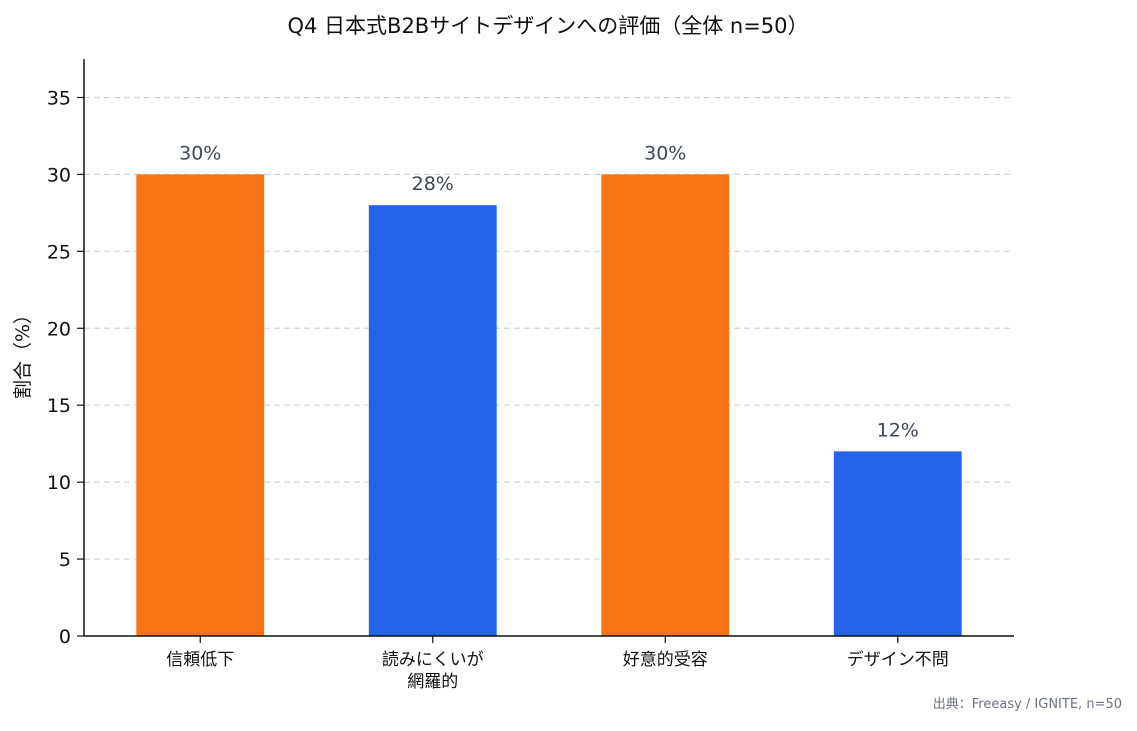  I want to click on y-tick-label: 15, so click(59, 406).